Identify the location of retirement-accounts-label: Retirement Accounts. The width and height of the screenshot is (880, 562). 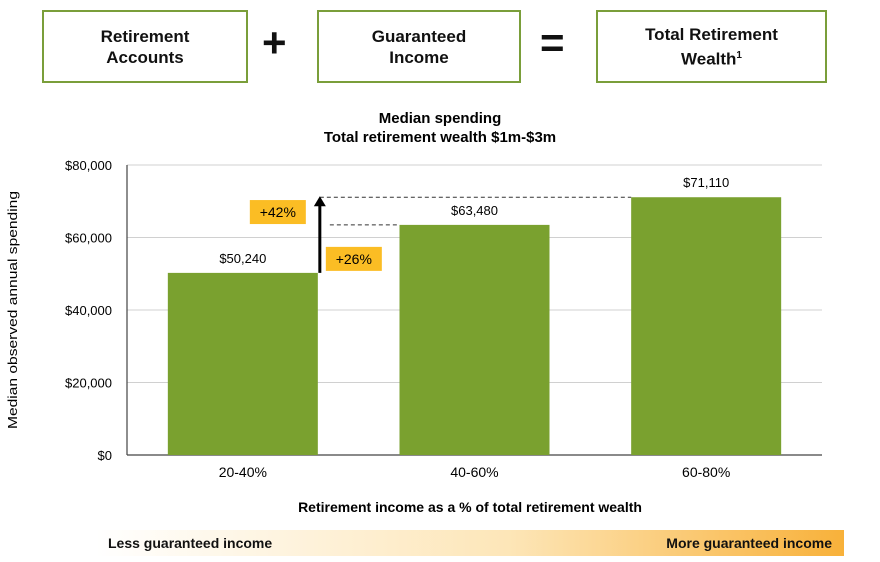
(145, 46).